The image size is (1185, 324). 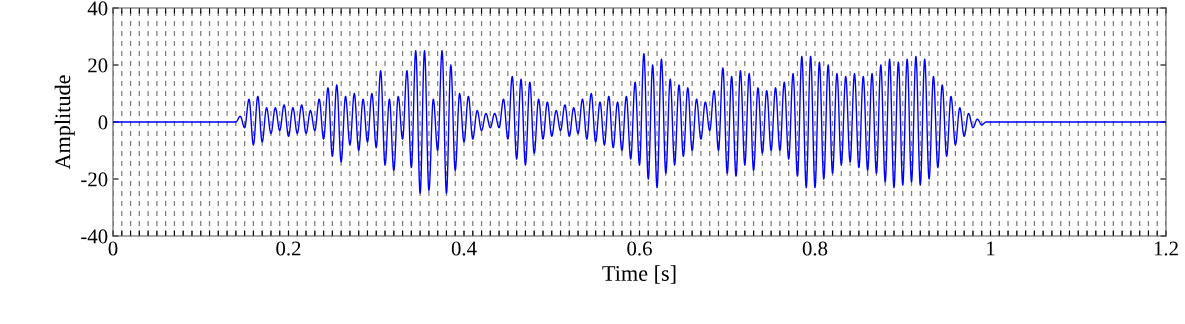 I want to click on x-tick-label: 0.2, so click(x=288, y=248).